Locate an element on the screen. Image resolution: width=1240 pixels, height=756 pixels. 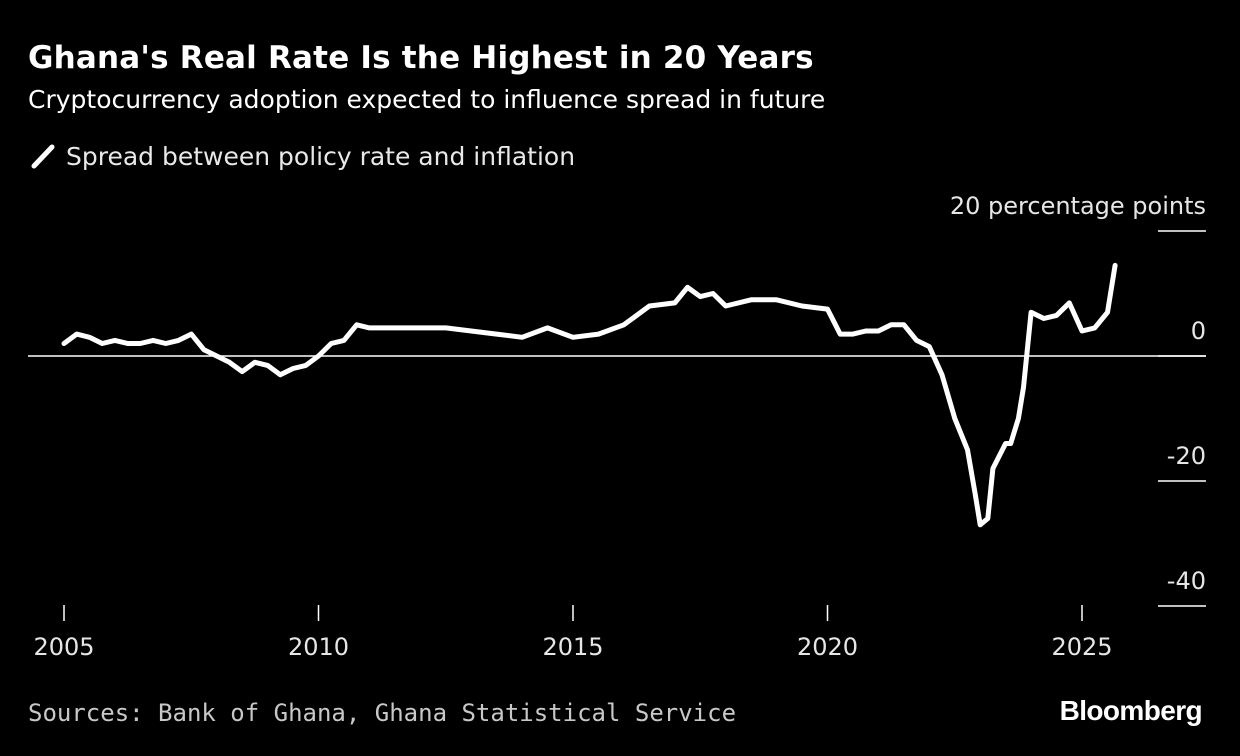
x-axis-tick-label: 2010 is located at coordinates (318, 647).